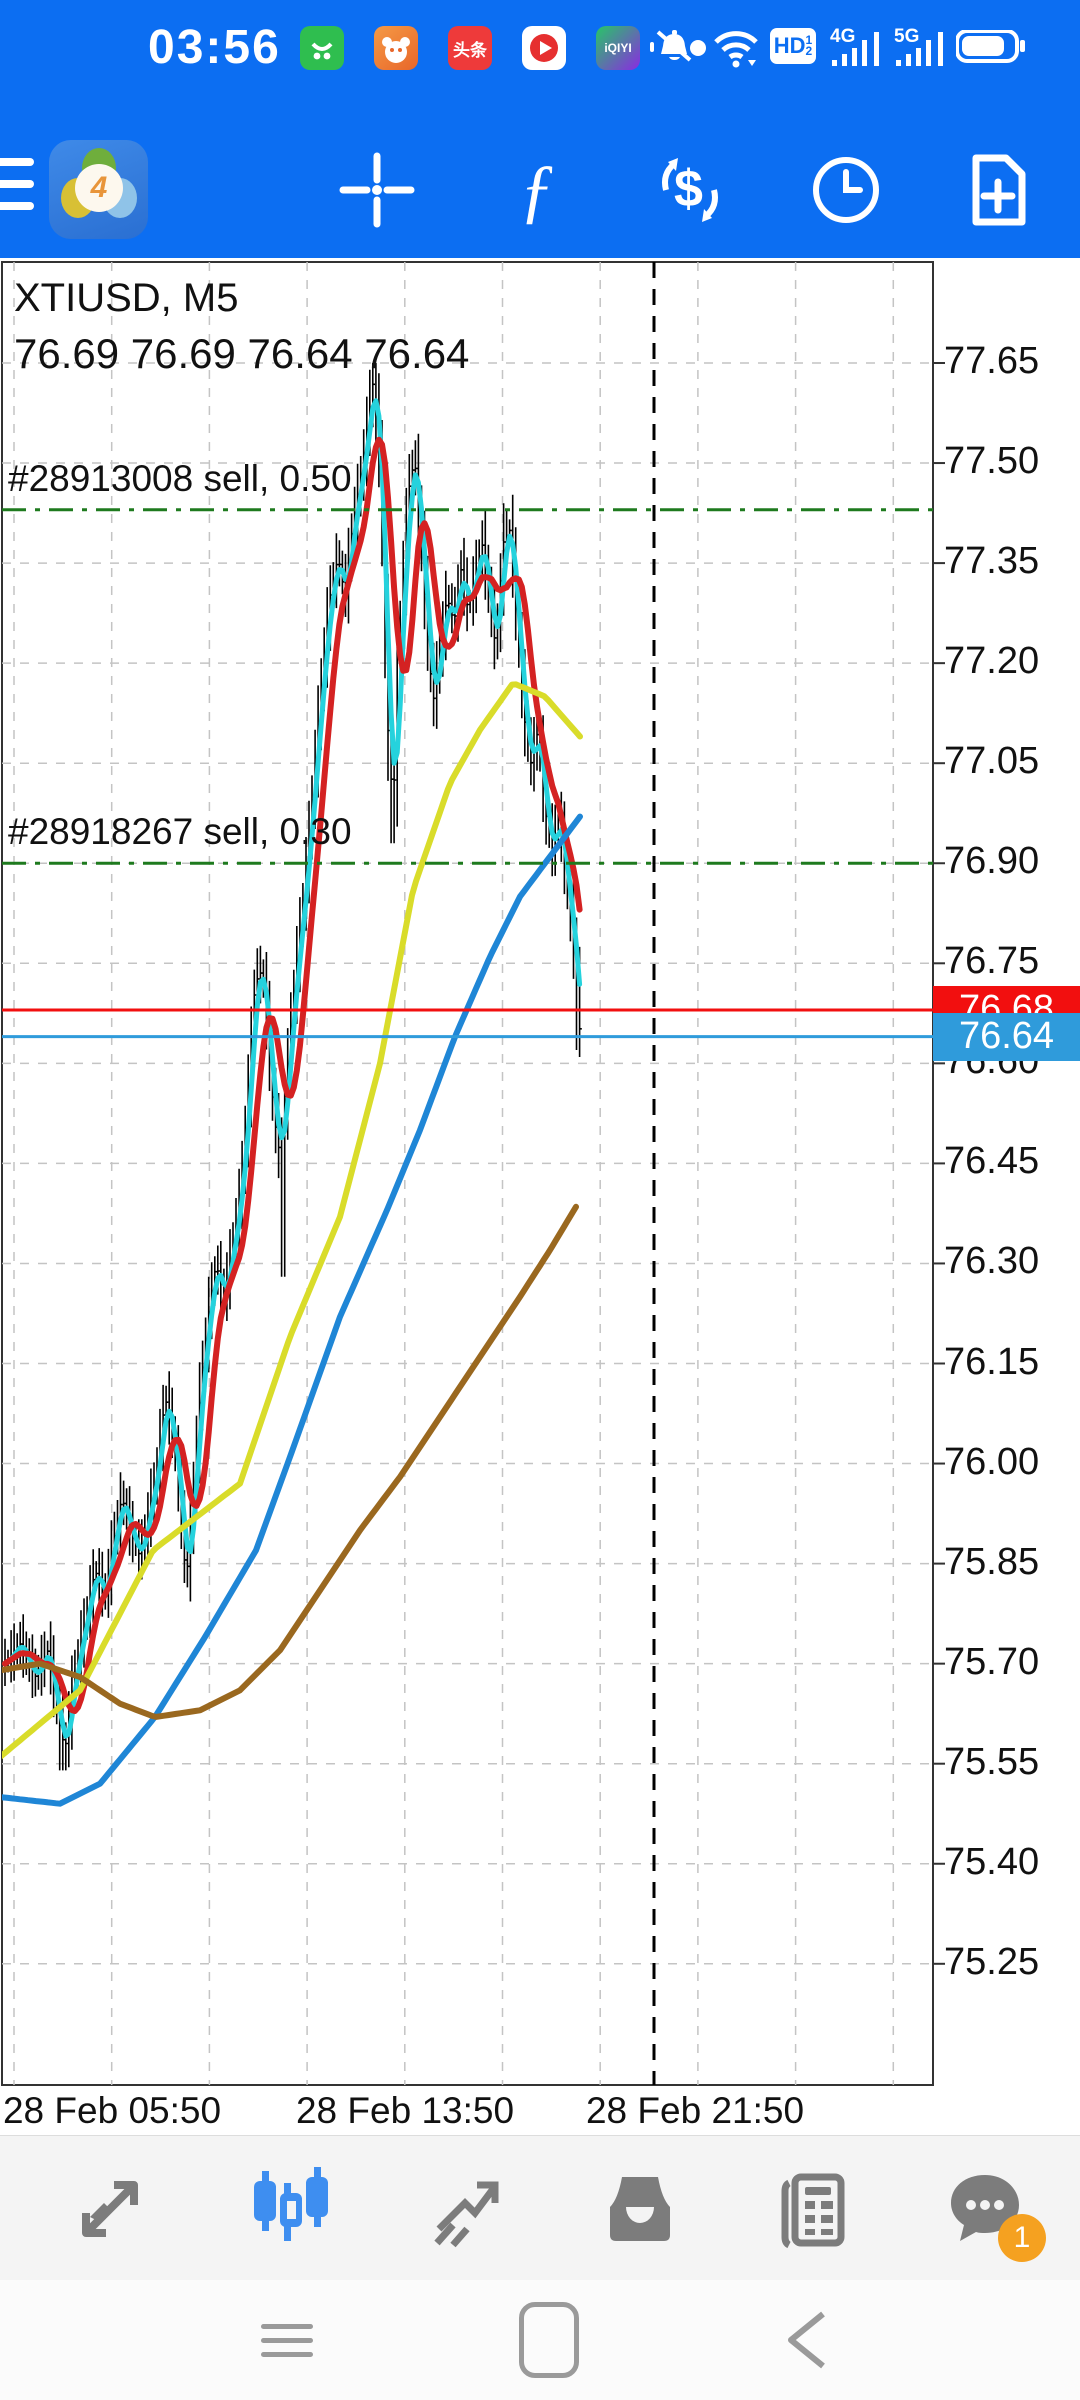 Image resolution: width=1080 pixels, height=2400 pixels. What do you see at coordinates (1022, 2238) in the screenshot?
I see `message-count-badge: 1` at bounding box center [1022, 2238].